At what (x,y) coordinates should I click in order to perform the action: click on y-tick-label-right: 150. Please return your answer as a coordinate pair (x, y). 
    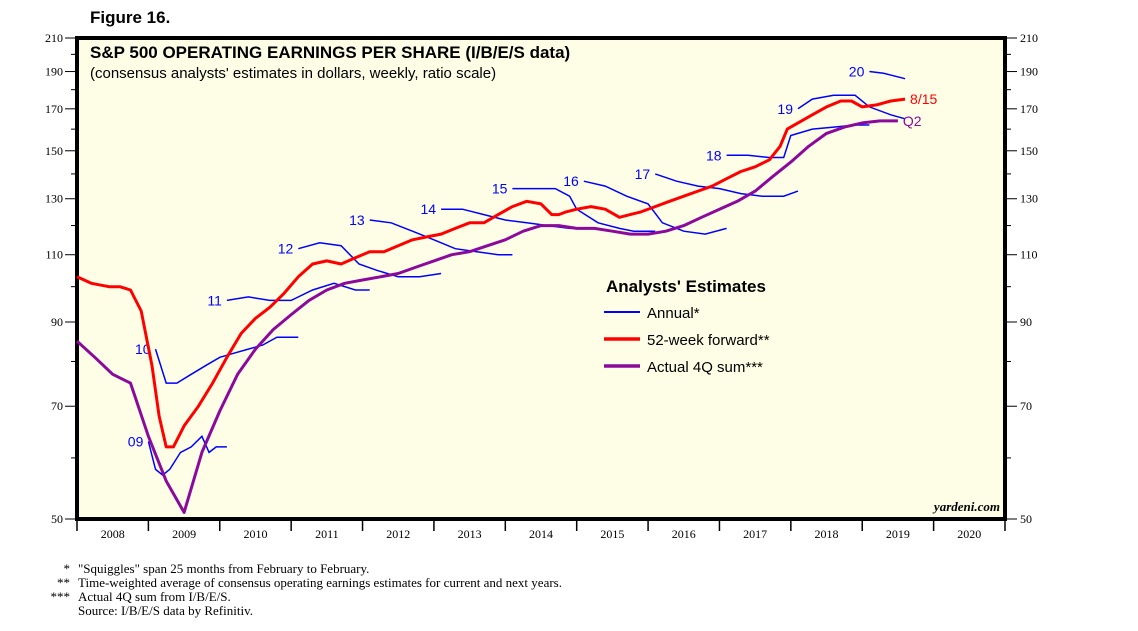
    Looking at the image, I should click on (1029, 151).